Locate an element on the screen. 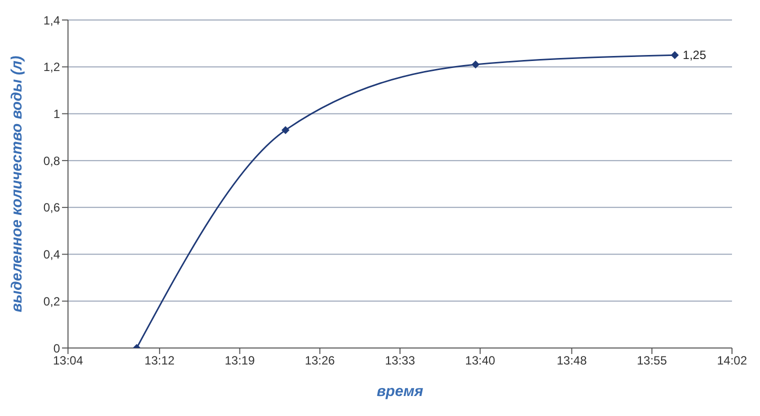  x-tick-label: 13:04 is located at coordinates (68, 361).